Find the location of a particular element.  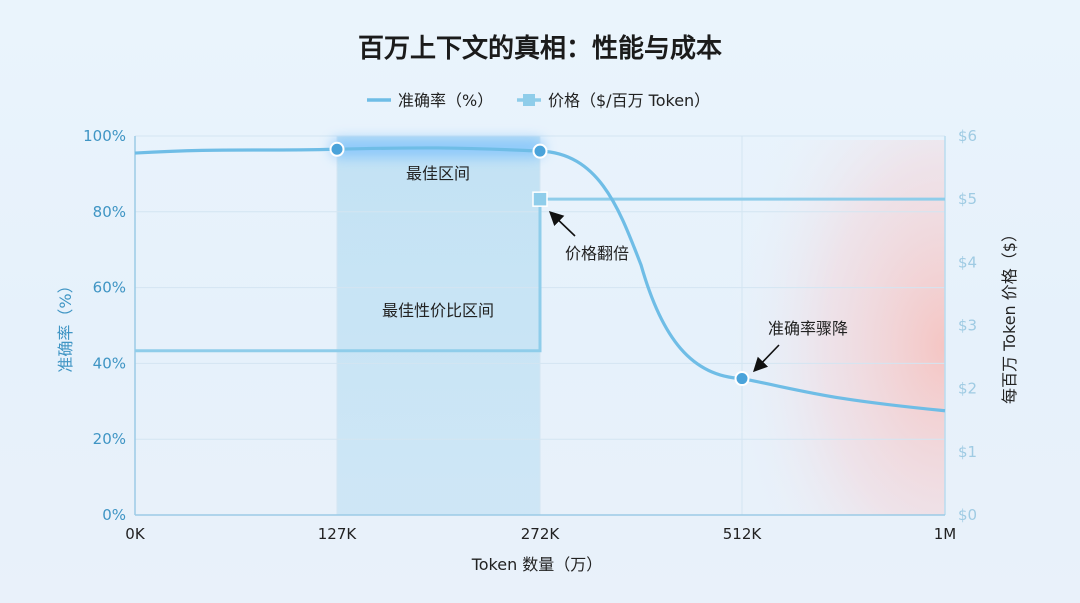

legend-accuracy-label: 准确率（%） is located at coordinates (445, 100).